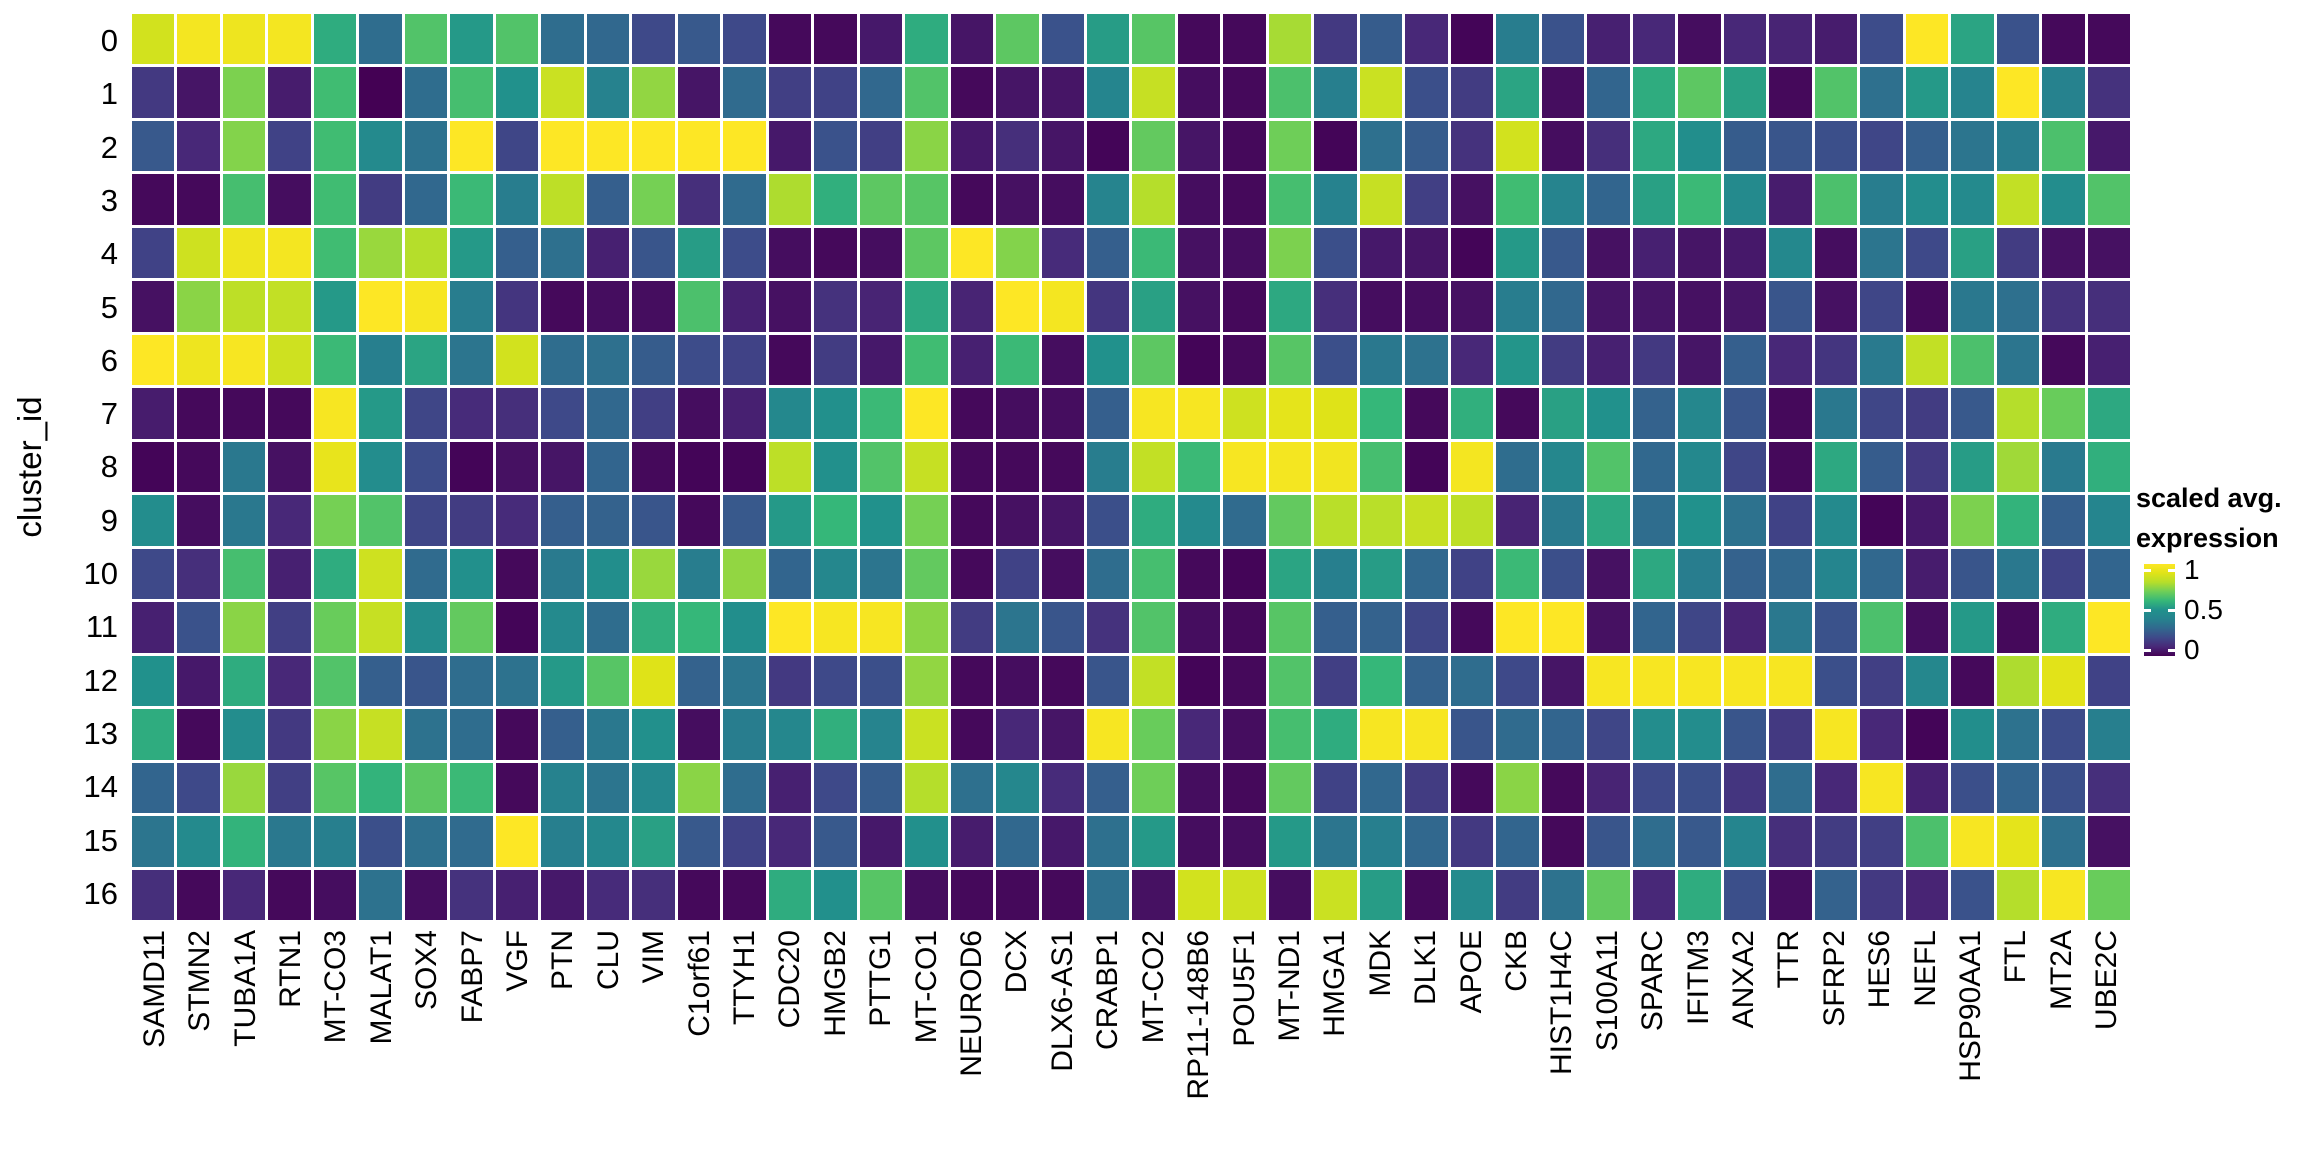  Describe the element at coordinates (245, 988) in the screenshot. I see `x-tick-label-TUBA1A: TUBA1A` at that location.